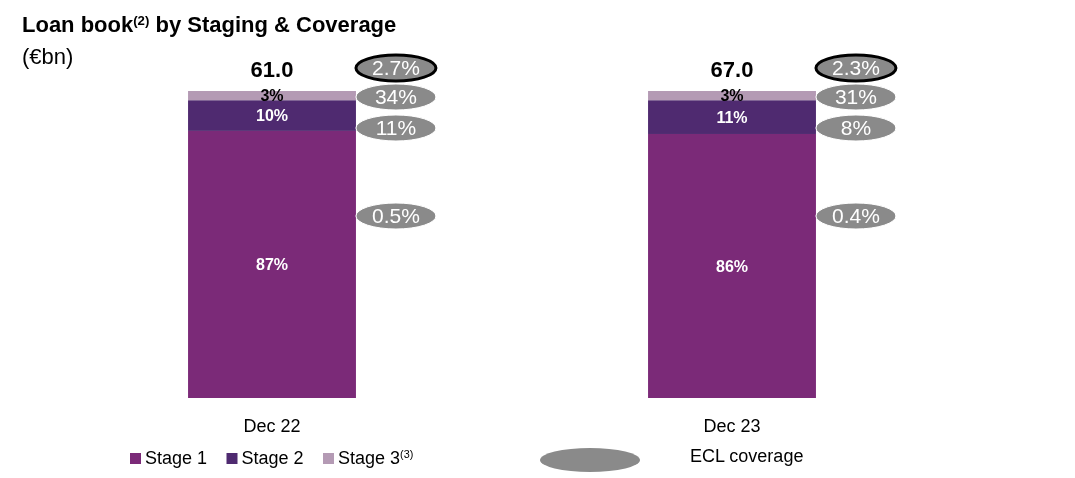  Describe the element at coordinates (747, 456) in the screenshot. I see `text: ECL coverage` at that location.